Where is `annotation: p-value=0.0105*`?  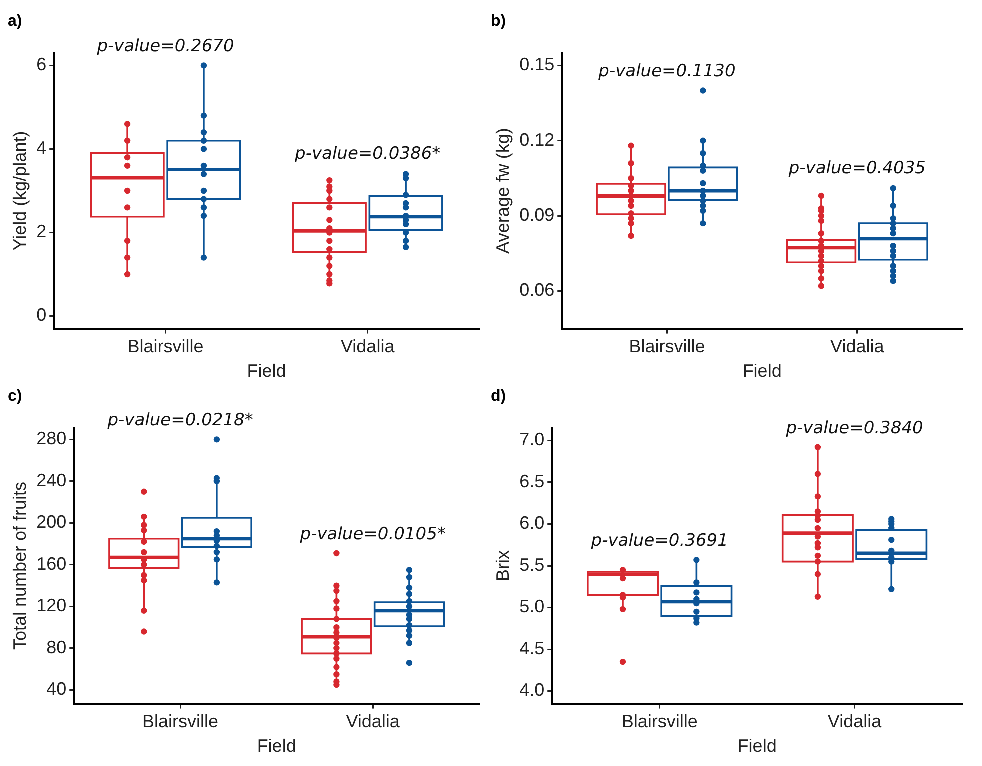
annotation: p-value=0.0105* is located at coordinates (372, 534).